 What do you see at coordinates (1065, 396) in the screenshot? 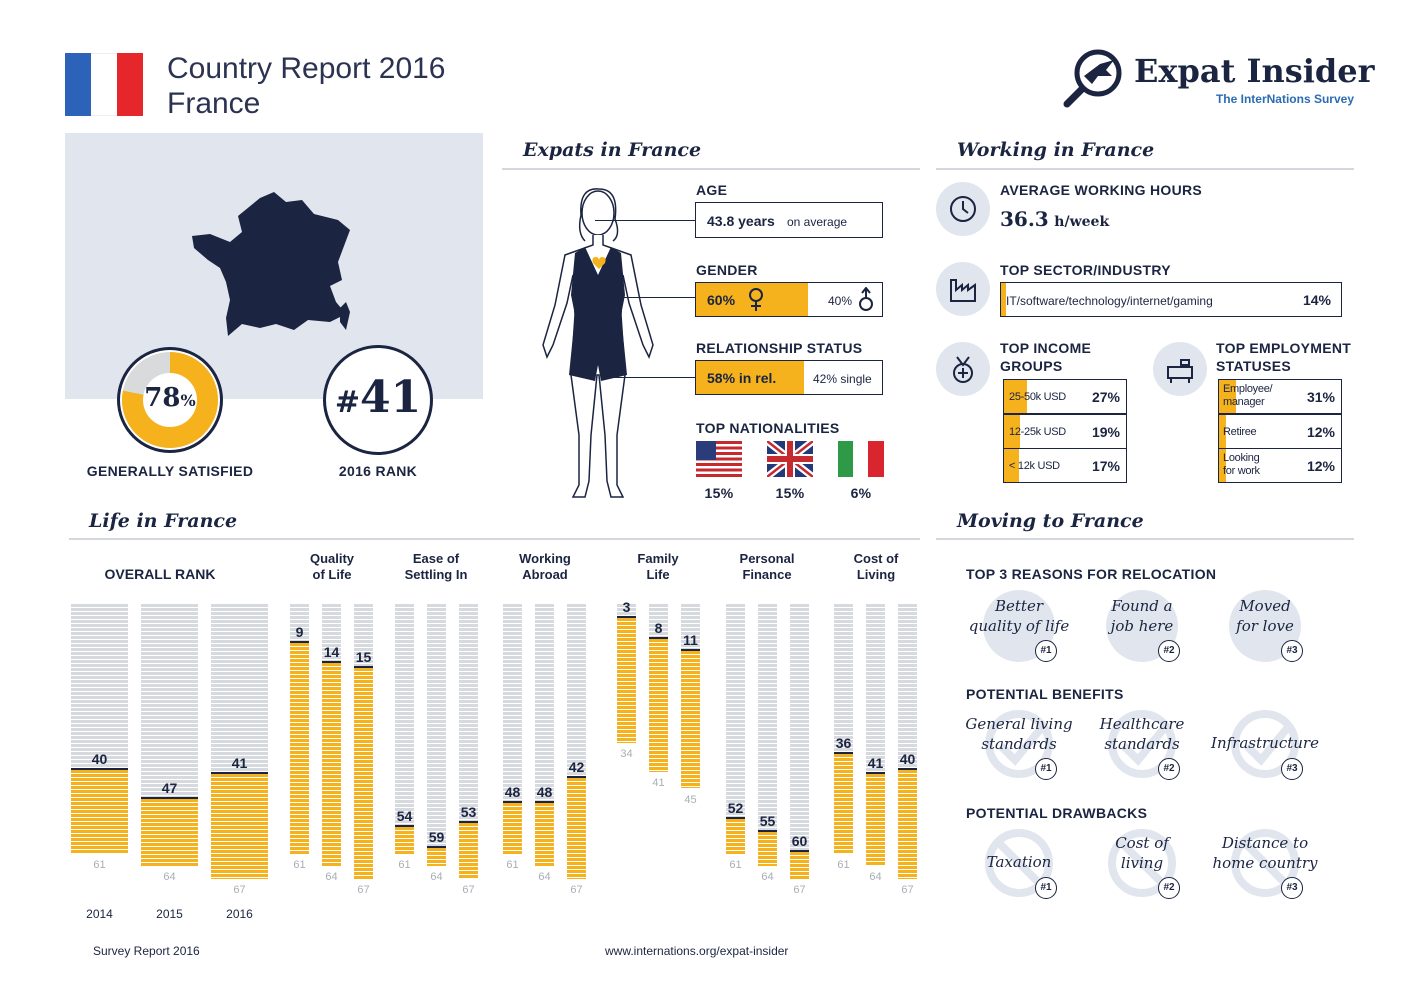
I see `income-row: 25-50k USD 27%` at bounding box center [1065, 396].